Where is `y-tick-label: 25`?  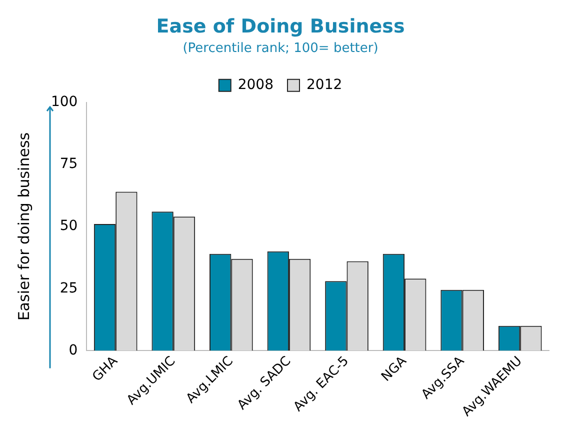 y-tick-label: 25 is located at coordinates (69, 288).